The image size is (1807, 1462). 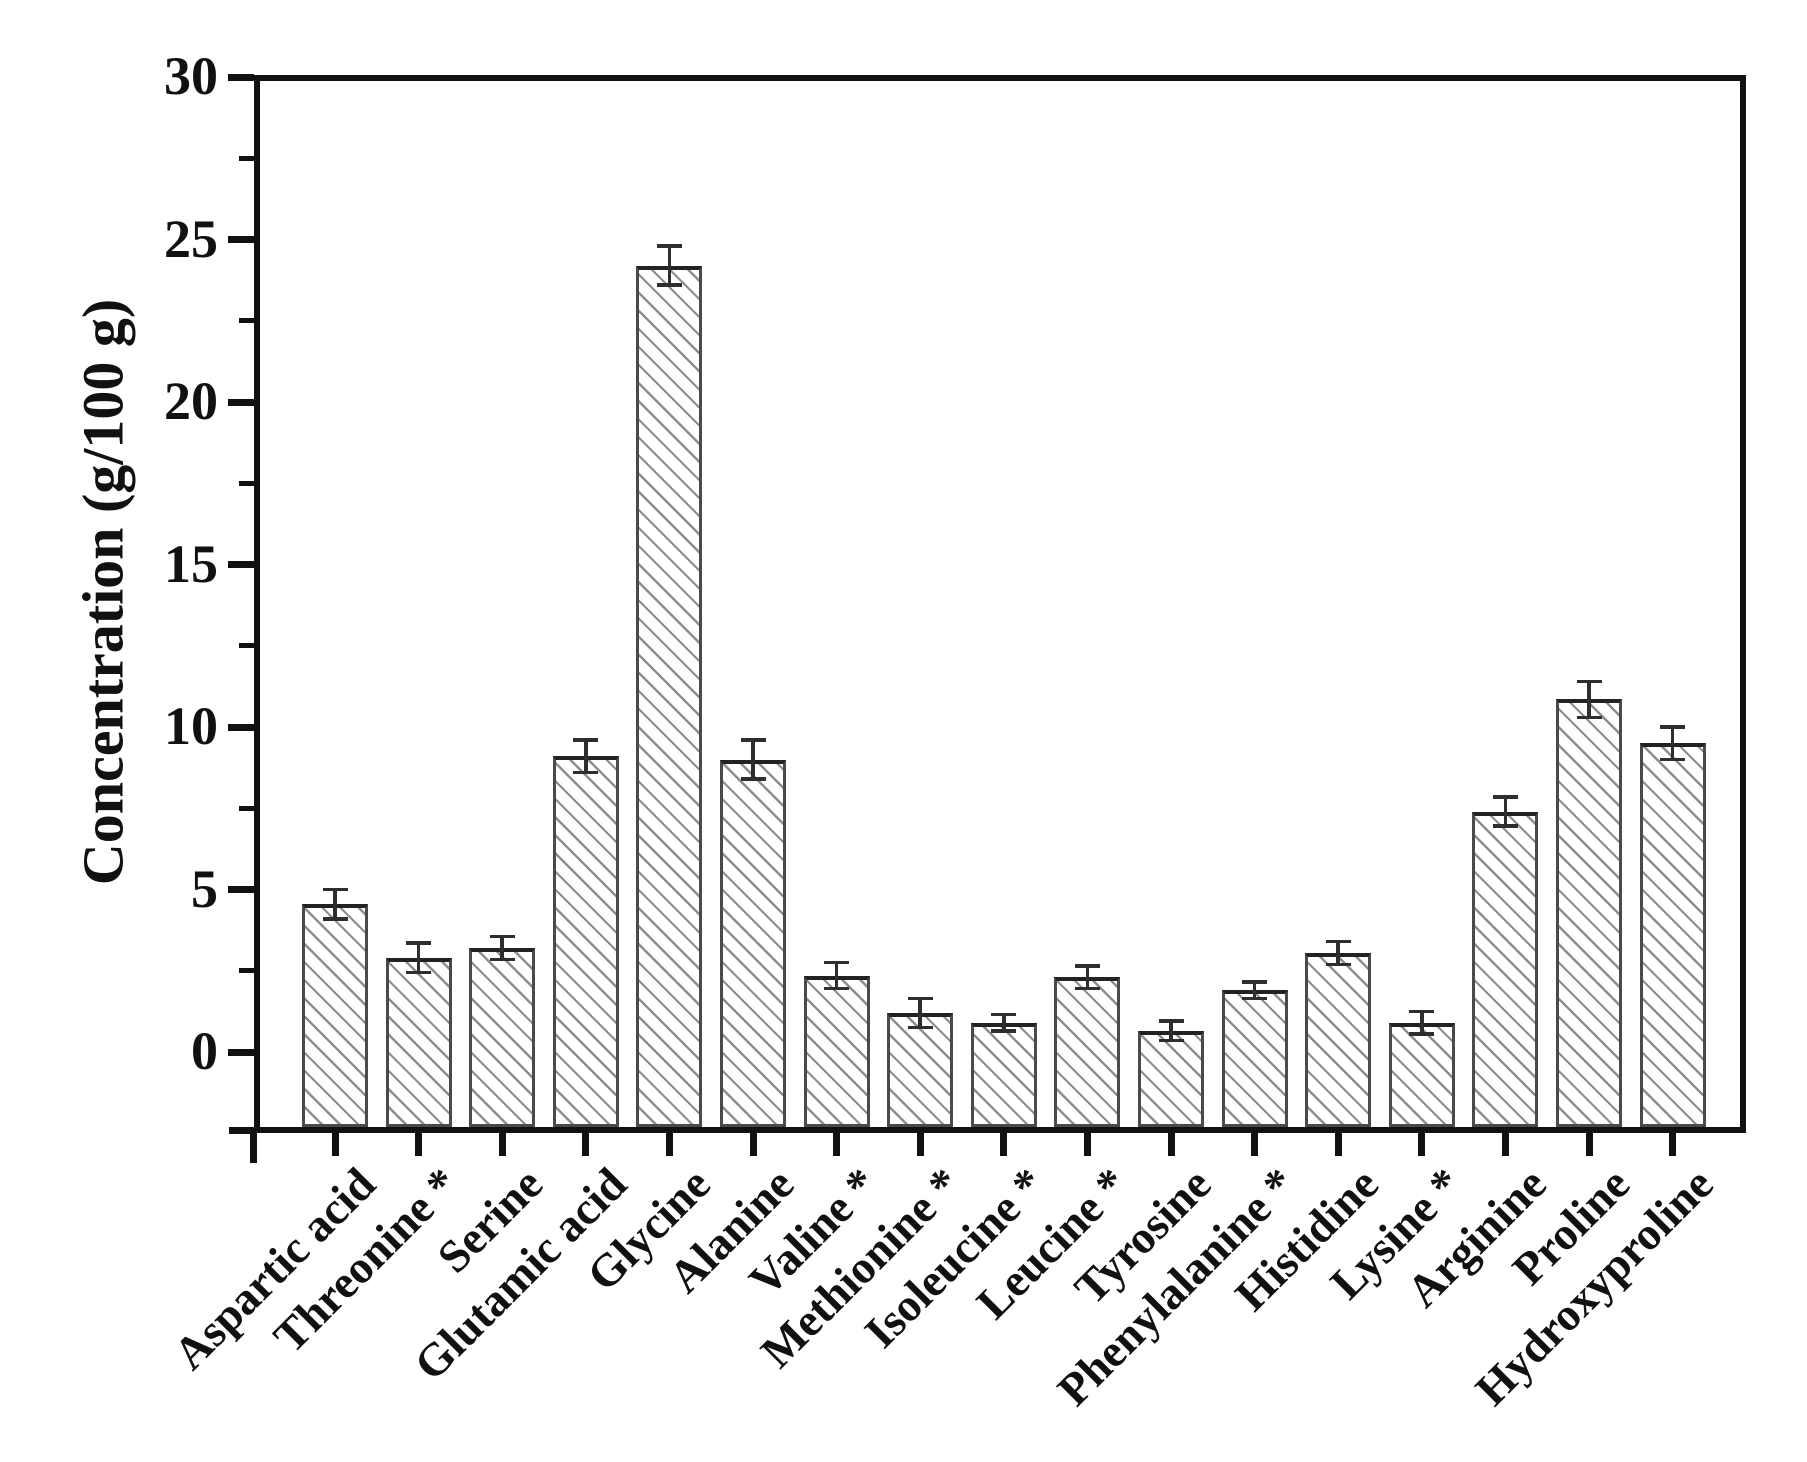 I want to click on y-axis-tick-label: 15, so click(x=191, y=563).